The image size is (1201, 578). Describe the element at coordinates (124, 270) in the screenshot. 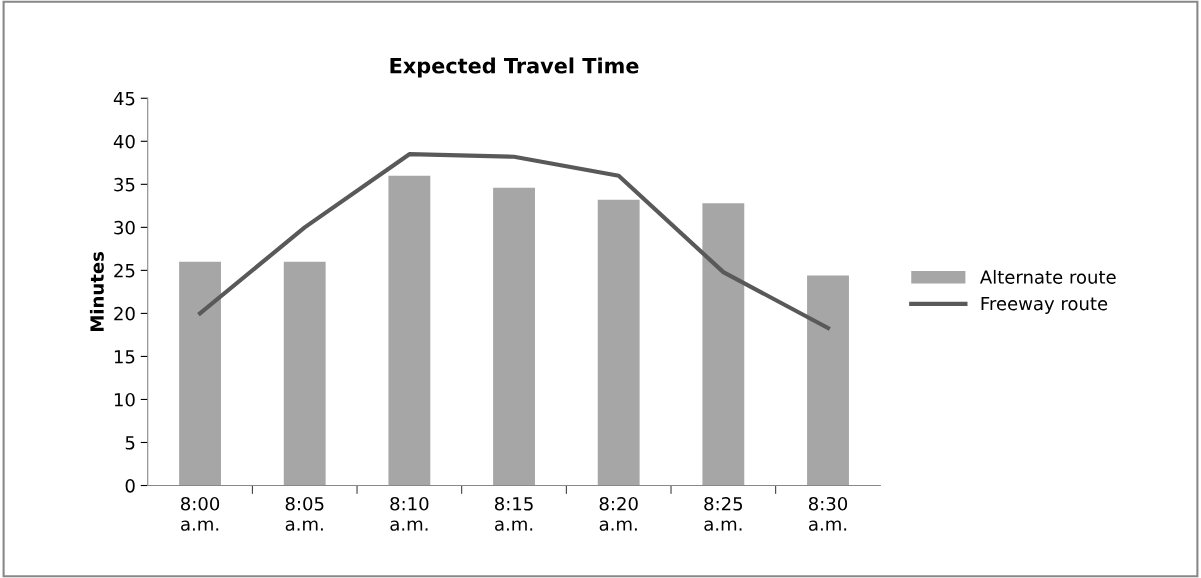

I see `y-tick-label: 25` at that location.